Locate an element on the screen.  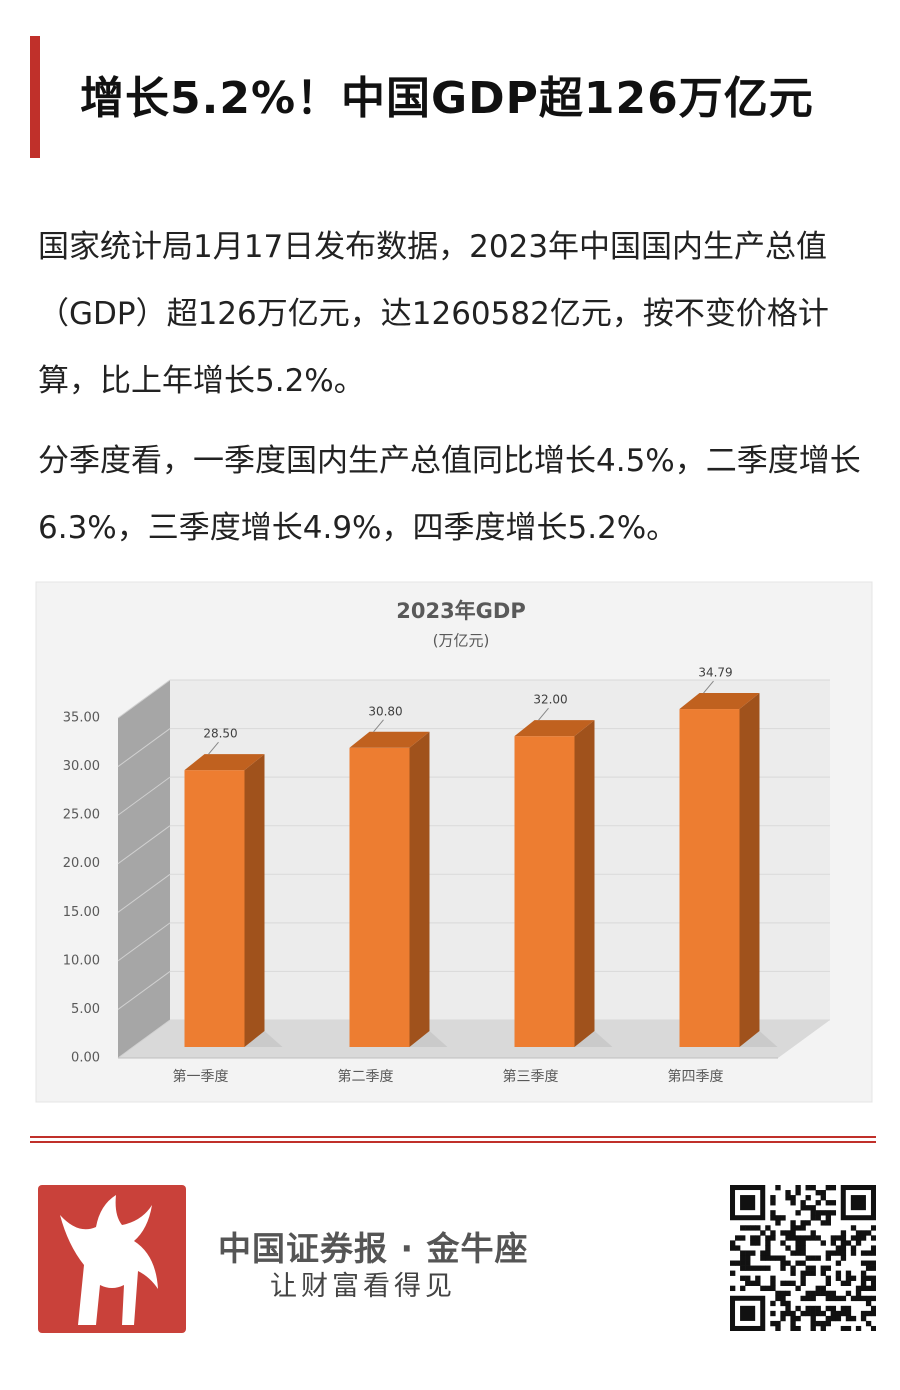
chart-subtitle: (万亿元) is located at coordinates (461, 641).